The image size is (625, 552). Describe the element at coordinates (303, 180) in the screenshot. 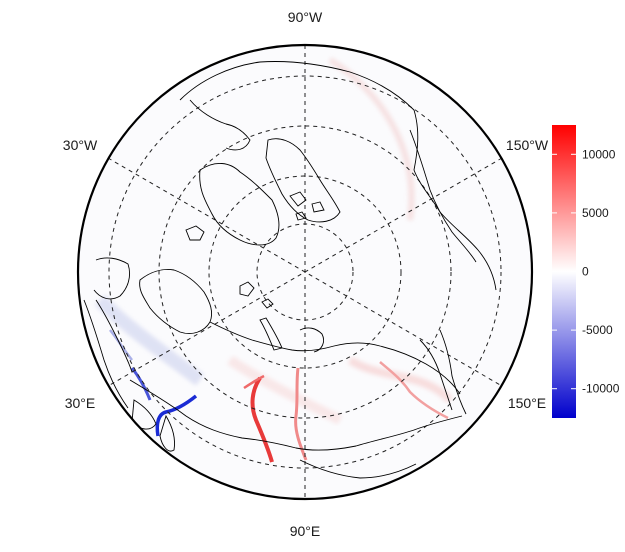

I see `coast-arctic-archipelago` at that location.